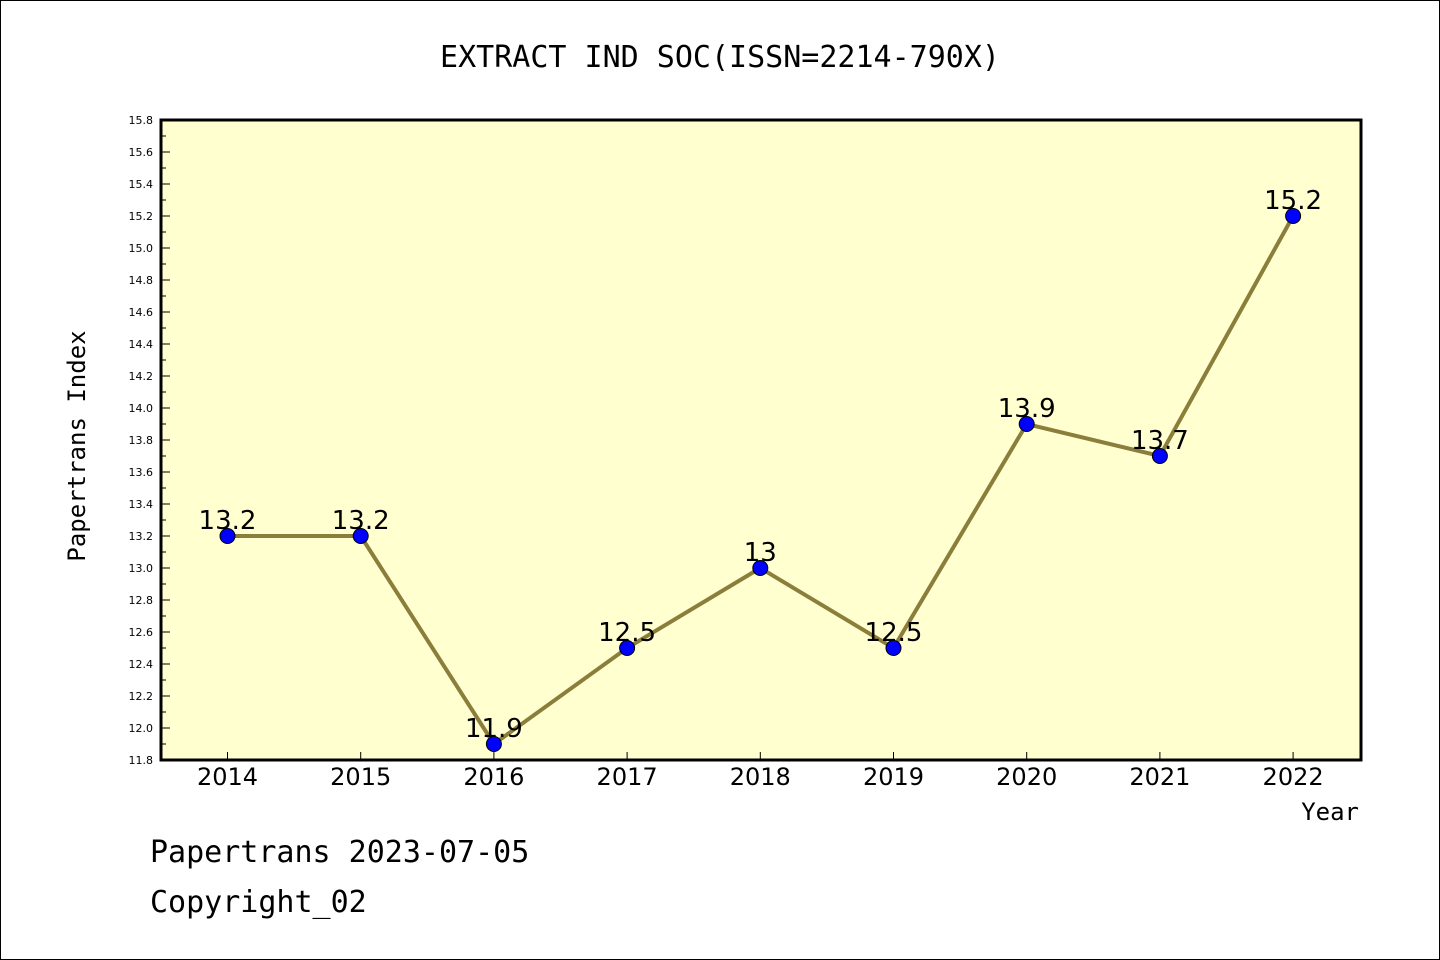 Image resolution: width=1440 pixels, height=960 pixels. What do you see at coordinates (141, 536) in the screenshot?
I see `y-tick-label: 13.2` at bounding box center [141, 536].